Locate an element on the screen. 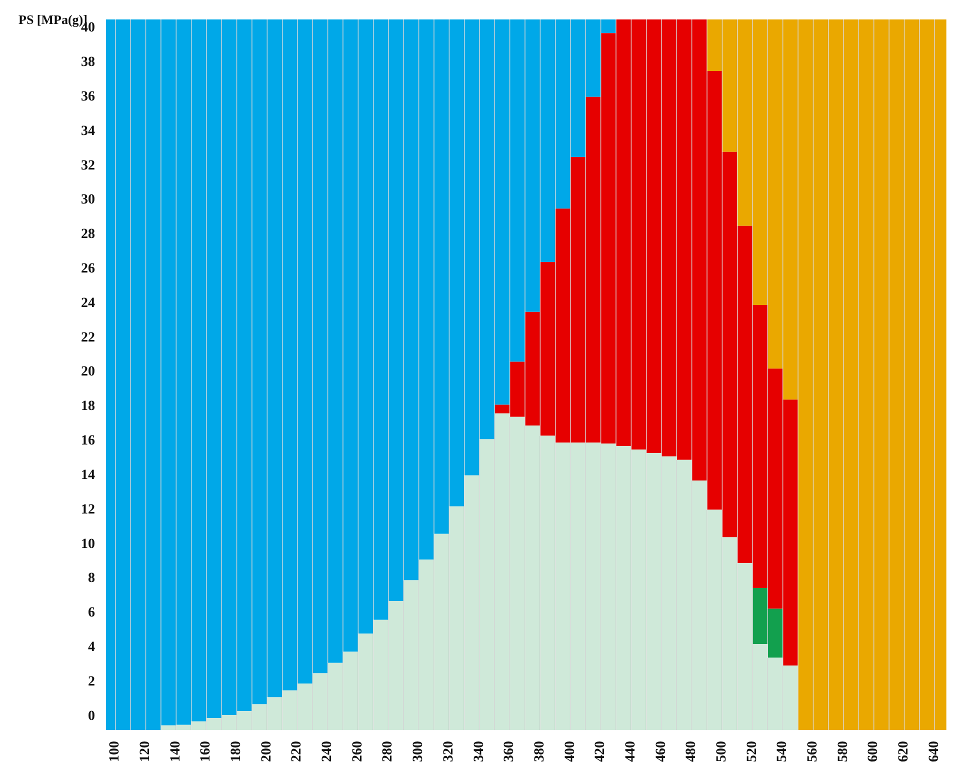 Image resolution: width=962 pixels, height=773 pixels. y-tick-label: 18 is located at coordinates (88, 406).